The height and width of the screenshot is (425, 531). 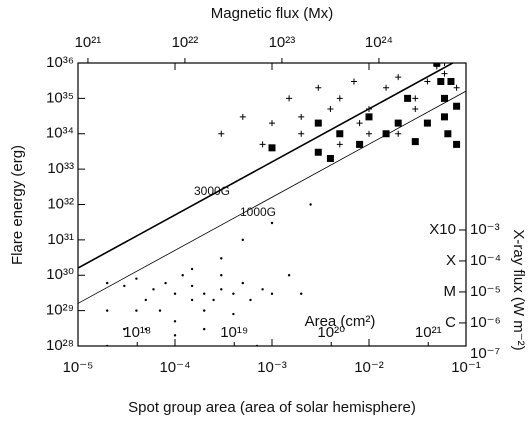 What do you see at coordinates (137, 332) in the screenshot?
I see `x3-tick-label: 10¹⁸` at bounding box center [137, 332].